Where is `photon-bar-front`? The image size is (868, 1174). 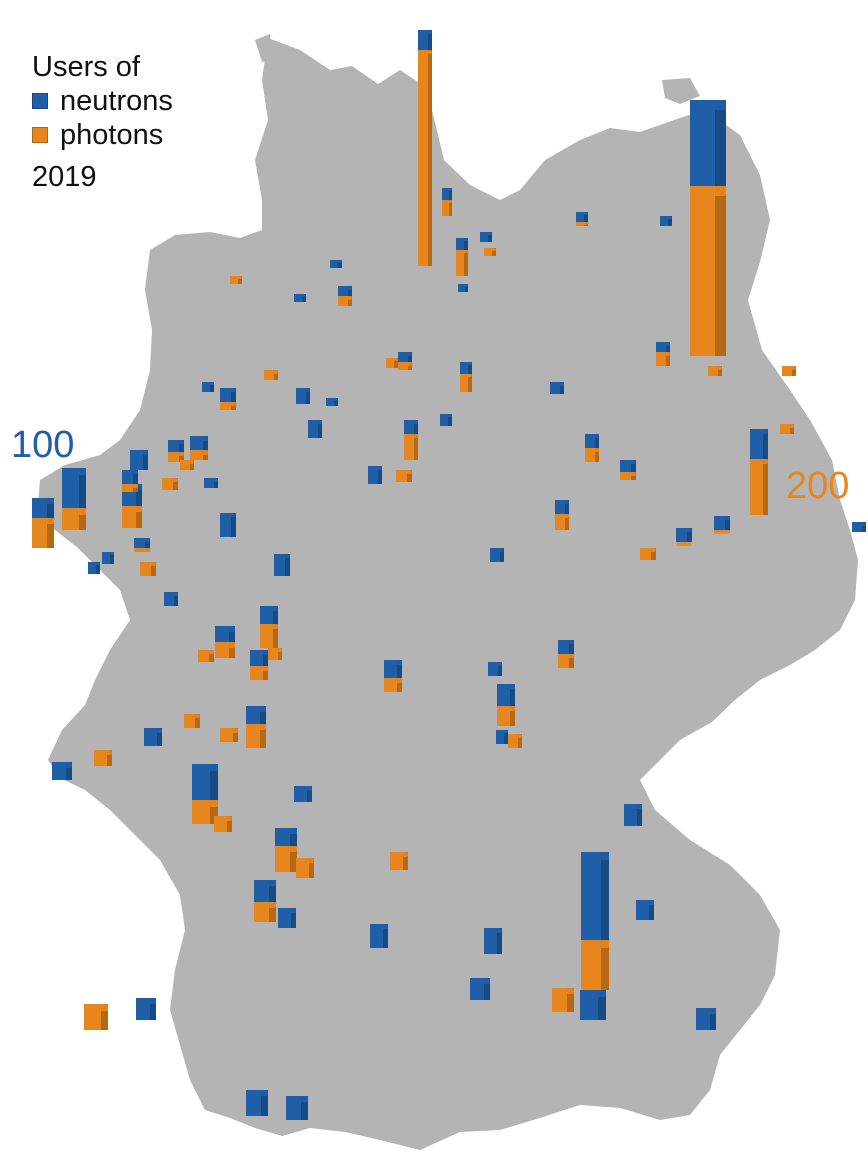
photon-bar-front is located at coordinates (236, 280).